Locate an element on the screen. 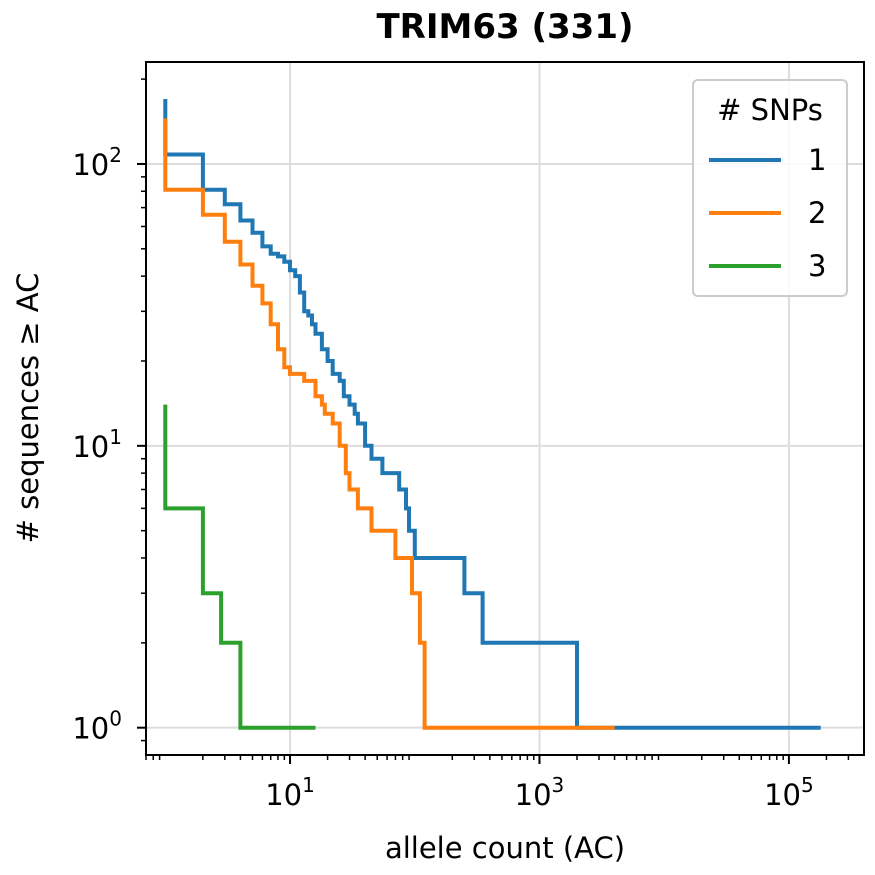 Image resolution: width=875 pixels, height=875 pixels. x-tick-label: 10³ is located at coordinates (540, 792).